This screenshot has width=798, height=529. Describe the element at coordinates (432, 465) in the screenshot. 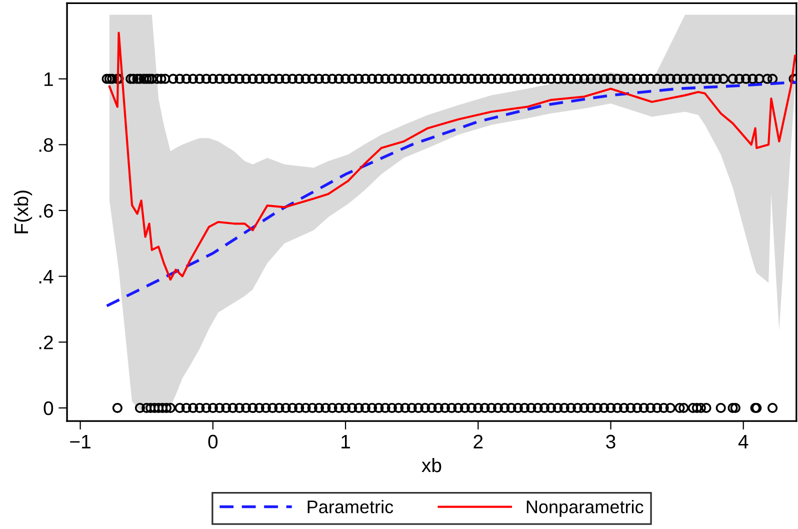

I see `x-axis-title: xb` at that location.